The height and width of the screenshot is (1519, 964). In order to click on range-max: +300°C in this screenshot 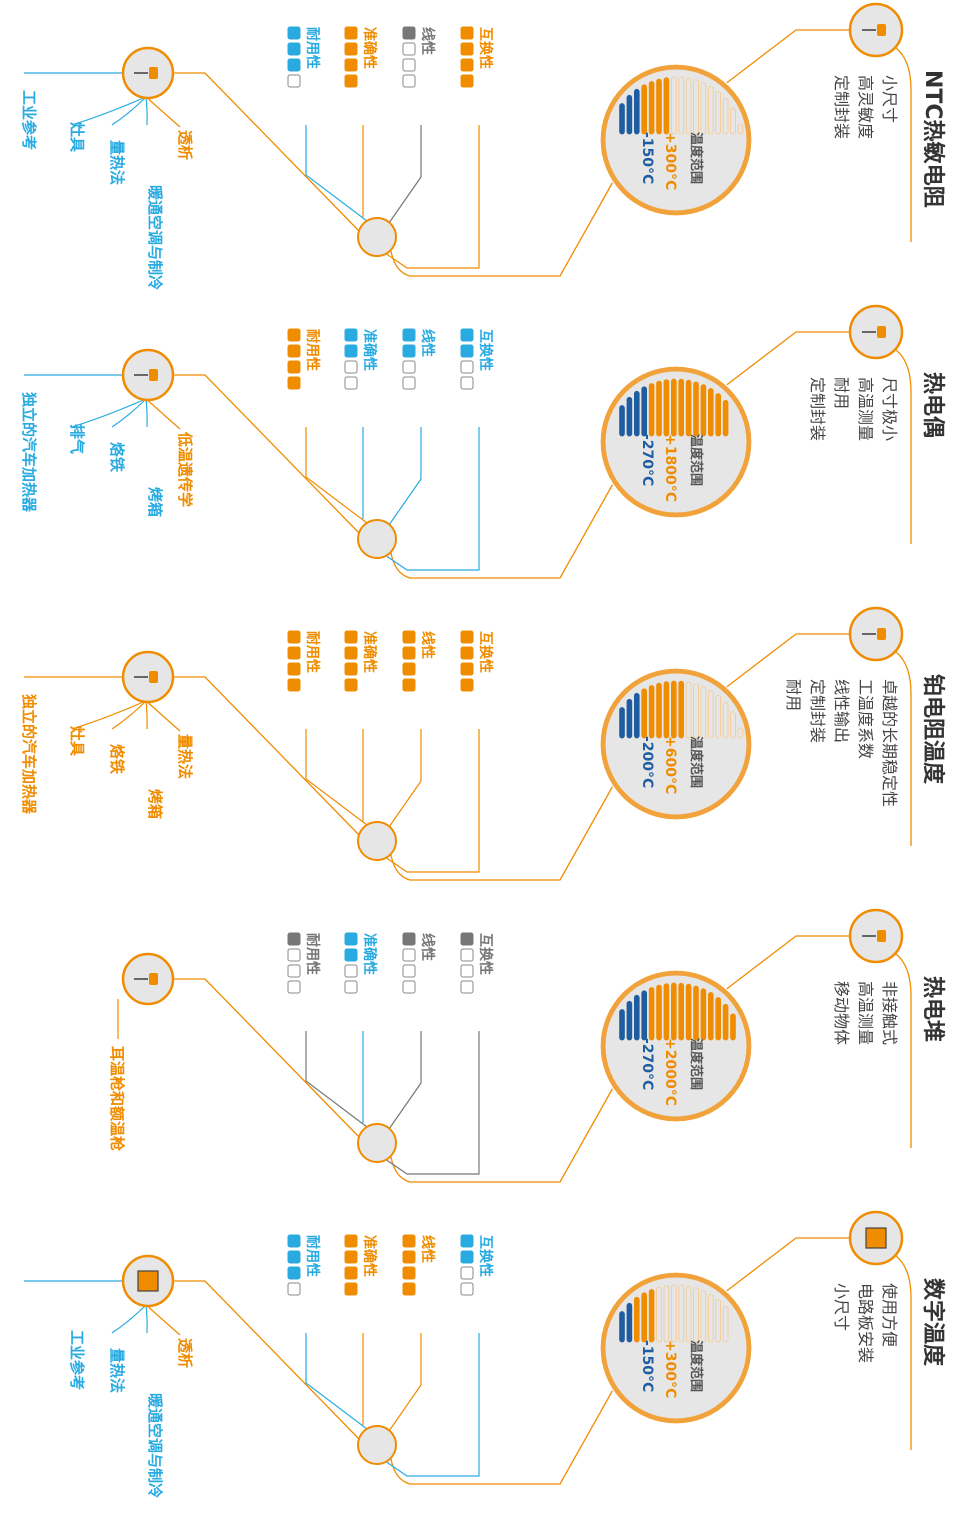, I will do `click(670, 1369)`.